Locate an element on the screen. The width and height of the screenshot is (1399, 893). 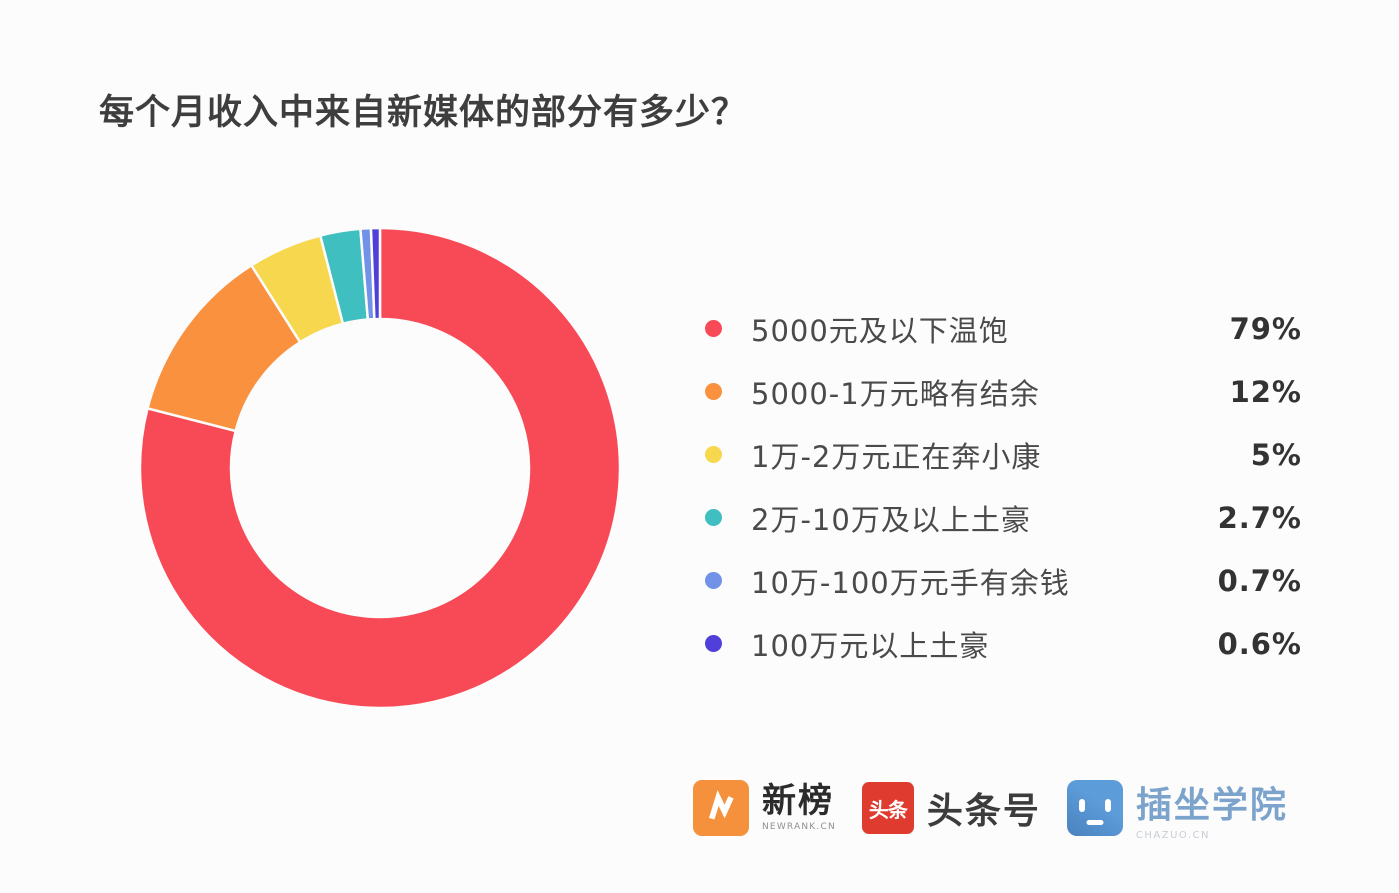
legend-item: 10万-100万元手有余钱 0.7% is located at coordinates (1003, 580).